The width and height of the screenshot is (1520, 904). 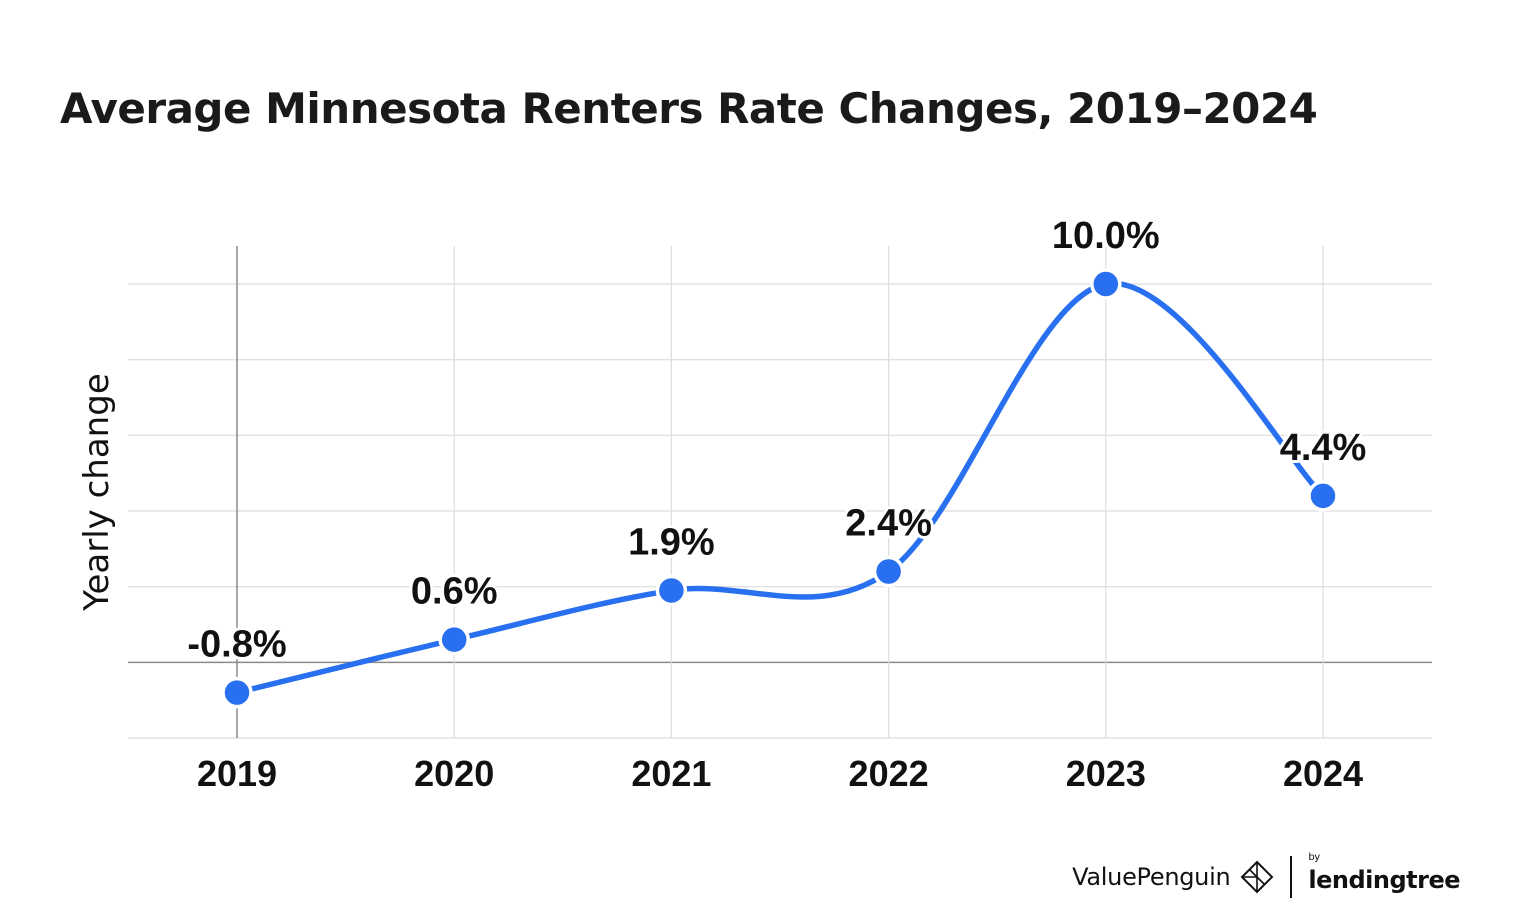 I want to click on partner-logo: by lendingtree, so click(x=1384, y=873).